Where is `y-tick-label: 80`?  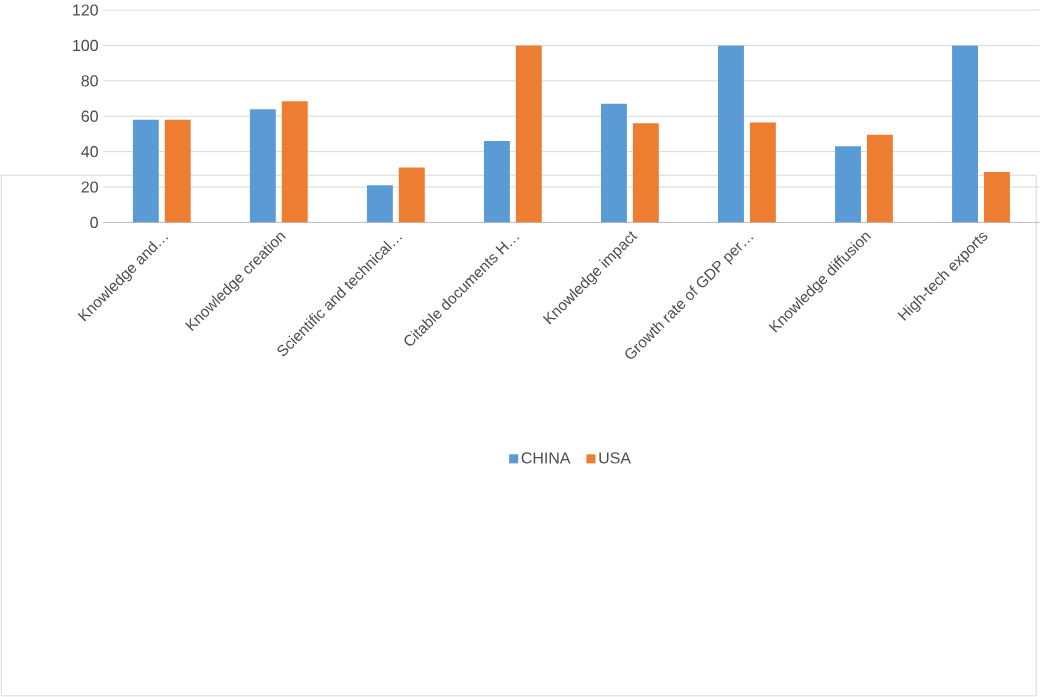 y-tick-label: 80 is located at coordinates (89, 81).